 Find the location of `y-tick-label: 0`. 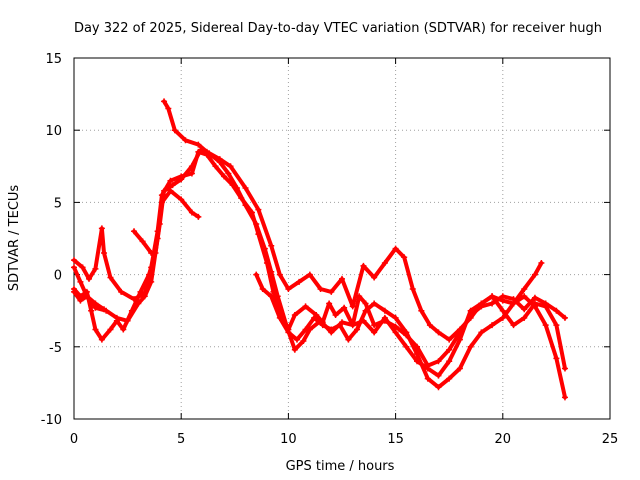

y-tick-label: 0 is located at coordinates (58, 276).